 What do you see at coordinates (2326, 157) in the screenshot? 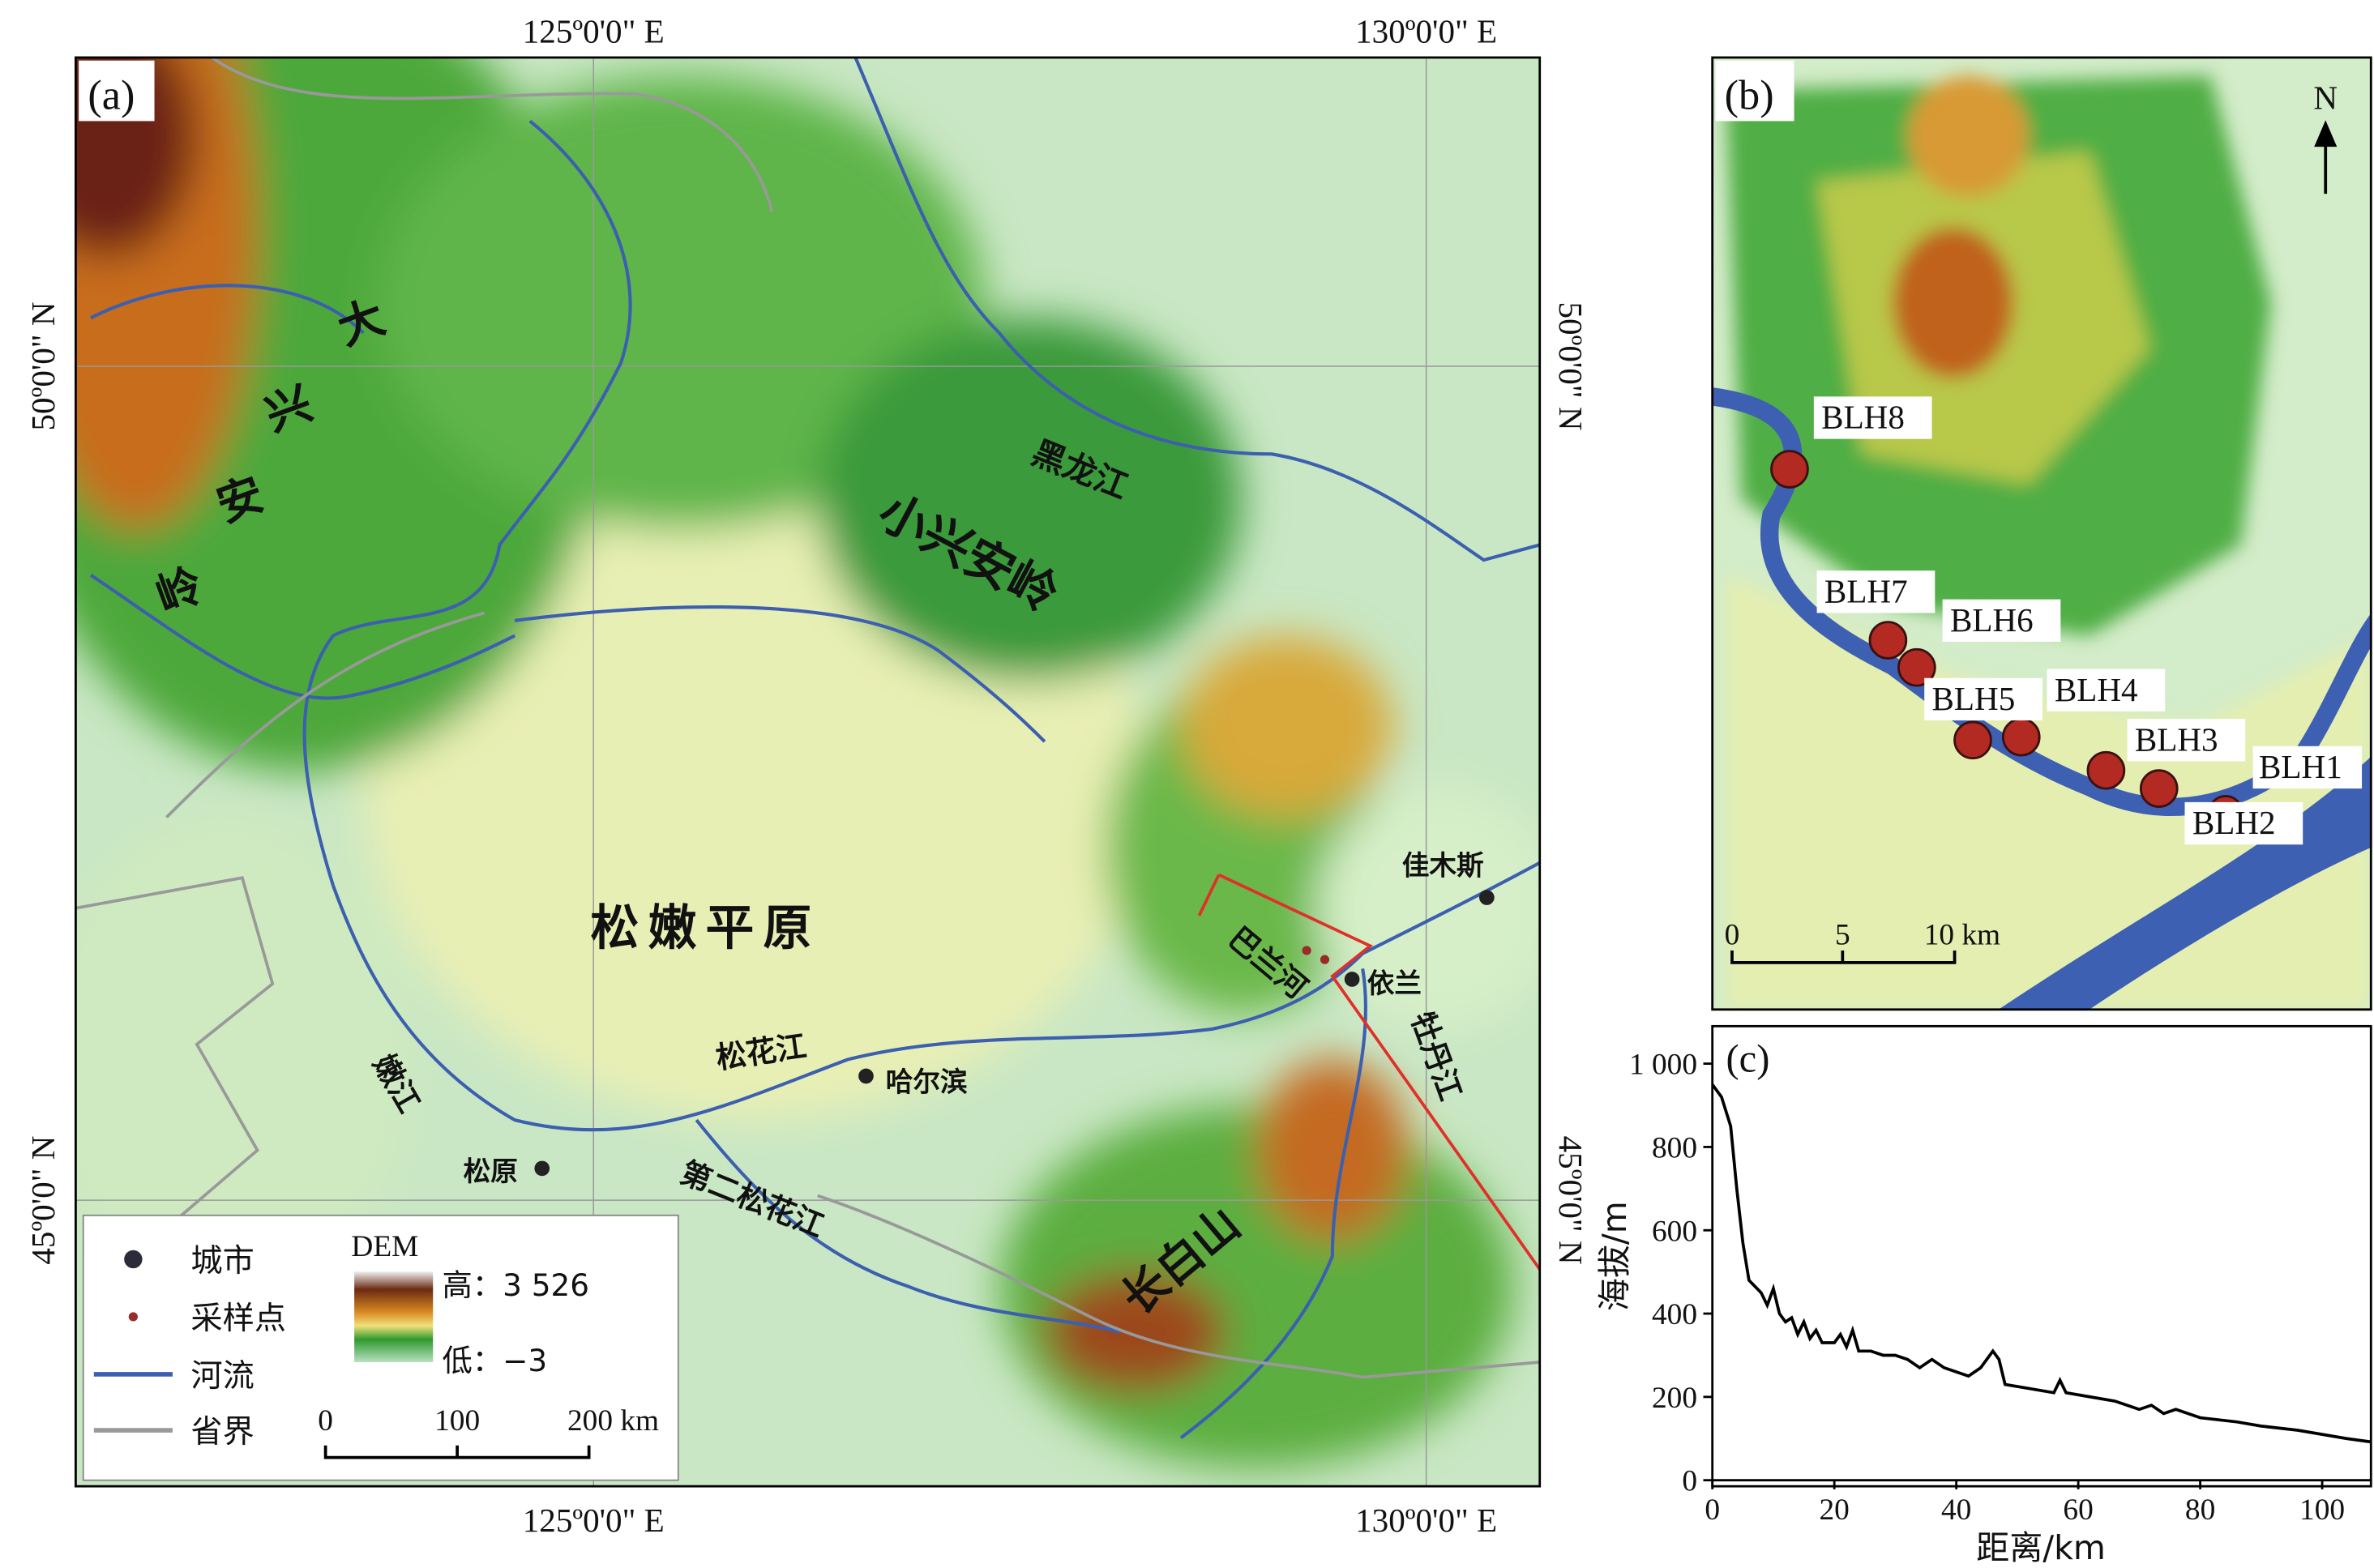
I see `north-arrow` at bounding box center [2326, 157].